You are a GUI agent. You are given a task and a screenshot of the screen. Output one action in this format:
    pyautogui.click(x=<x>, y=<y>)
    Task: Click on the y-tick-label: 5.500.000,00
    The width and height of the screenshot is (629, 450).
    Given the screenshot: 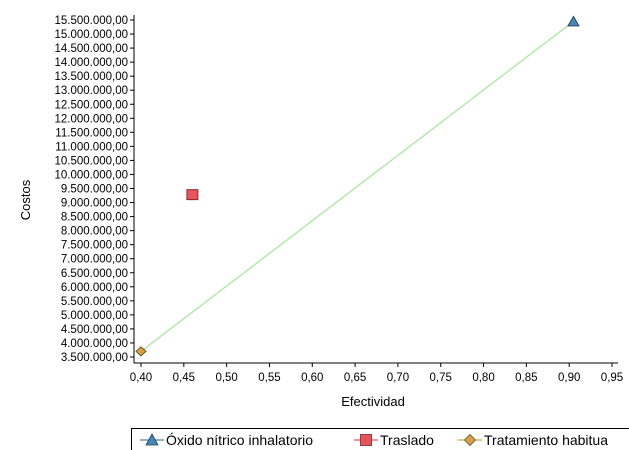 What is the action you would take?
    pyautogui.click(x=94, y=302)
    